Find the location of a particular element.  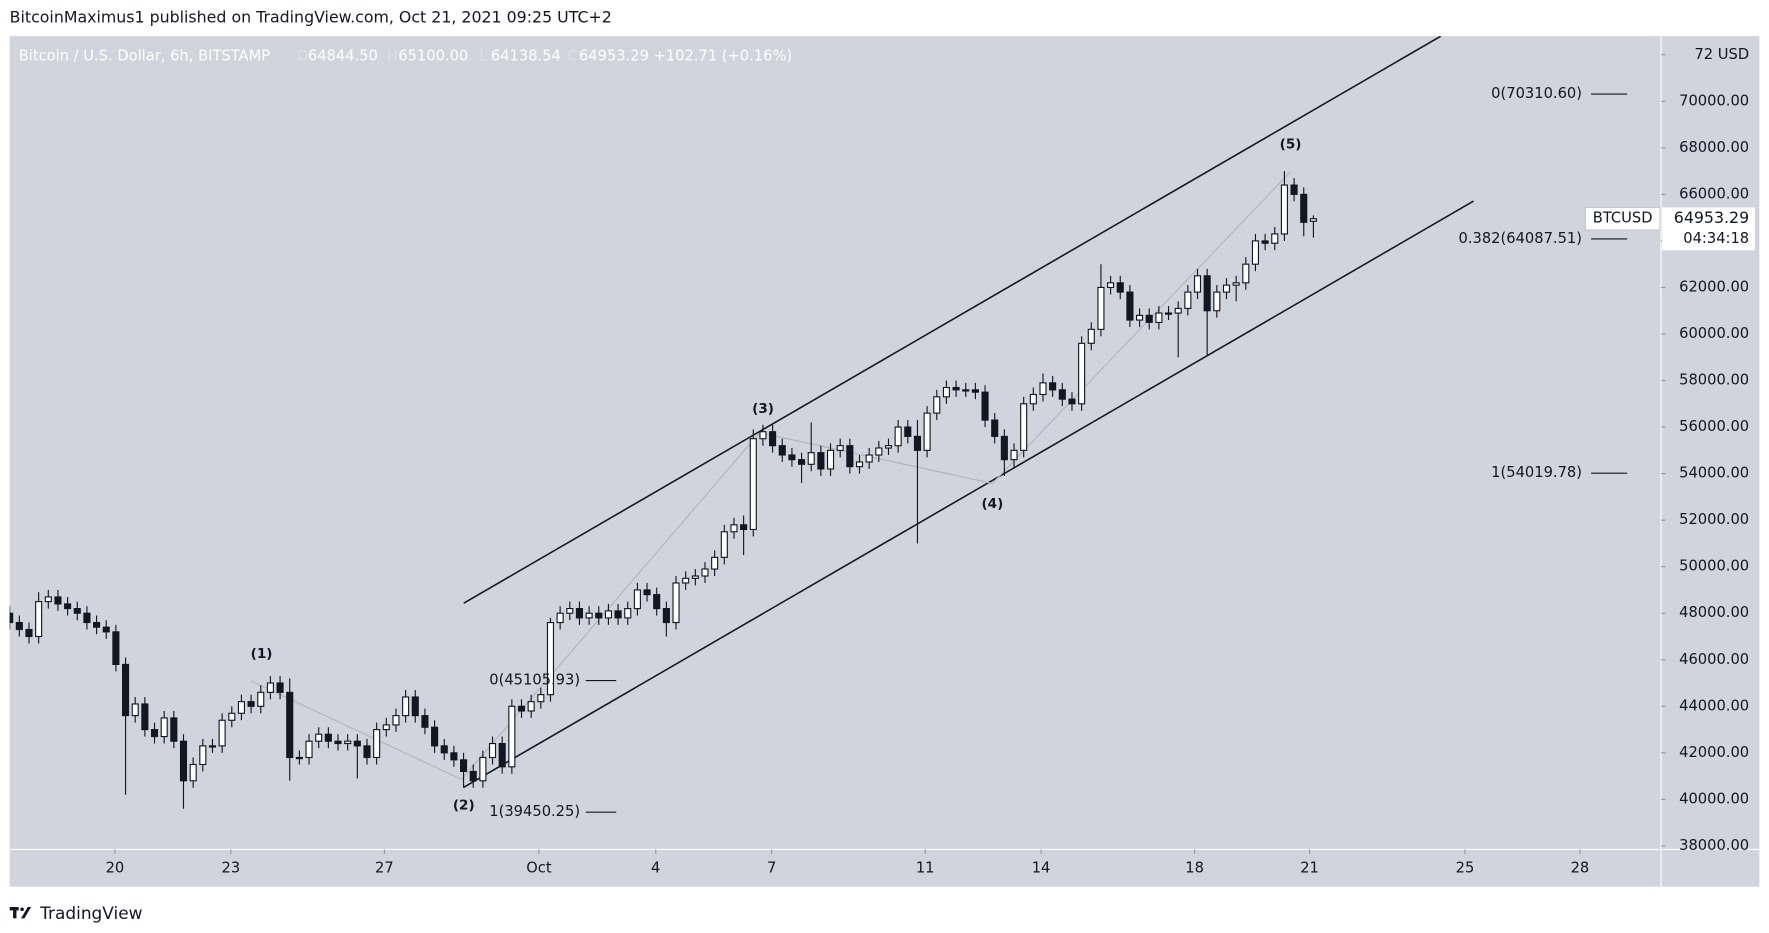

legend-value: 64844.50 is located at coordinates (343, 55).